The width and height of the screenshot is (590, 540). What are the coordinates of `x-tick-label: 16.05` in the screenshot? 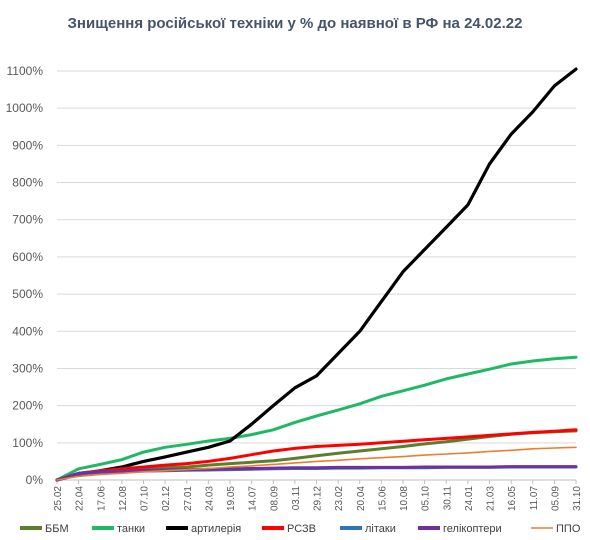 It's located at (512, 498).